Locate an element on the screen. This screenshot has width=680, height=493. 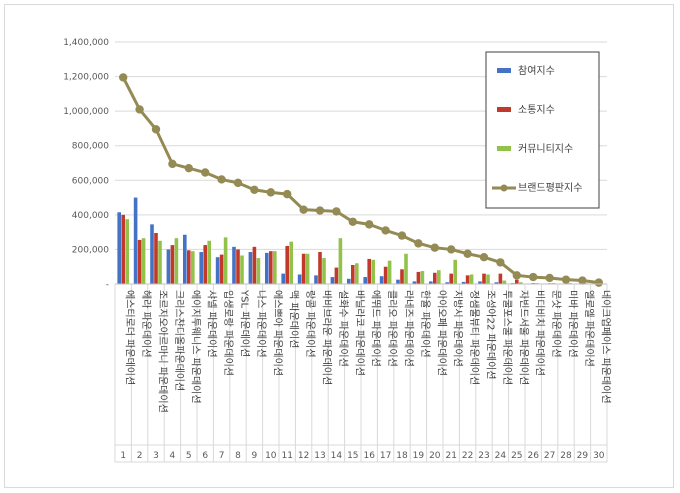
x-index-label: 11 is located at coordinates (286, 456).